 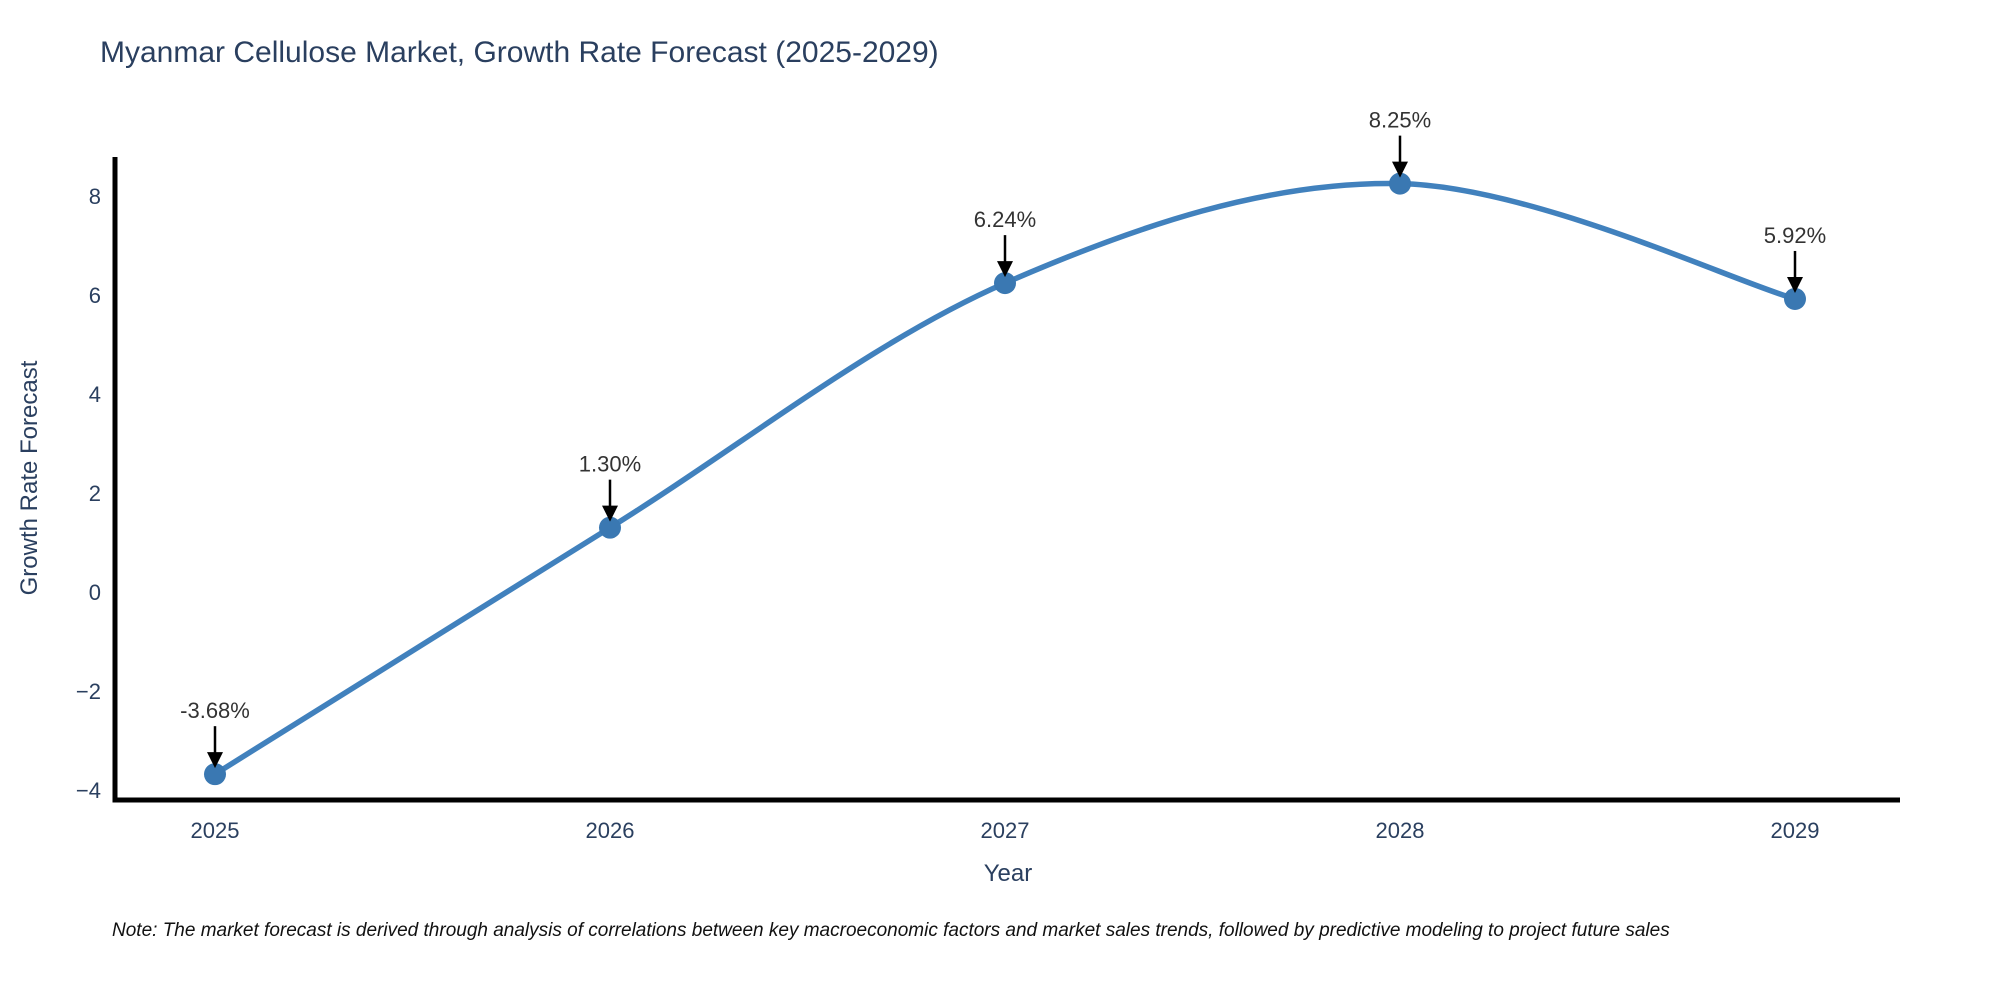 What do you see at coordinates (95, 295) in the screenshot?
I see `y-tick-label: 6` at bounding box center [95, 295].